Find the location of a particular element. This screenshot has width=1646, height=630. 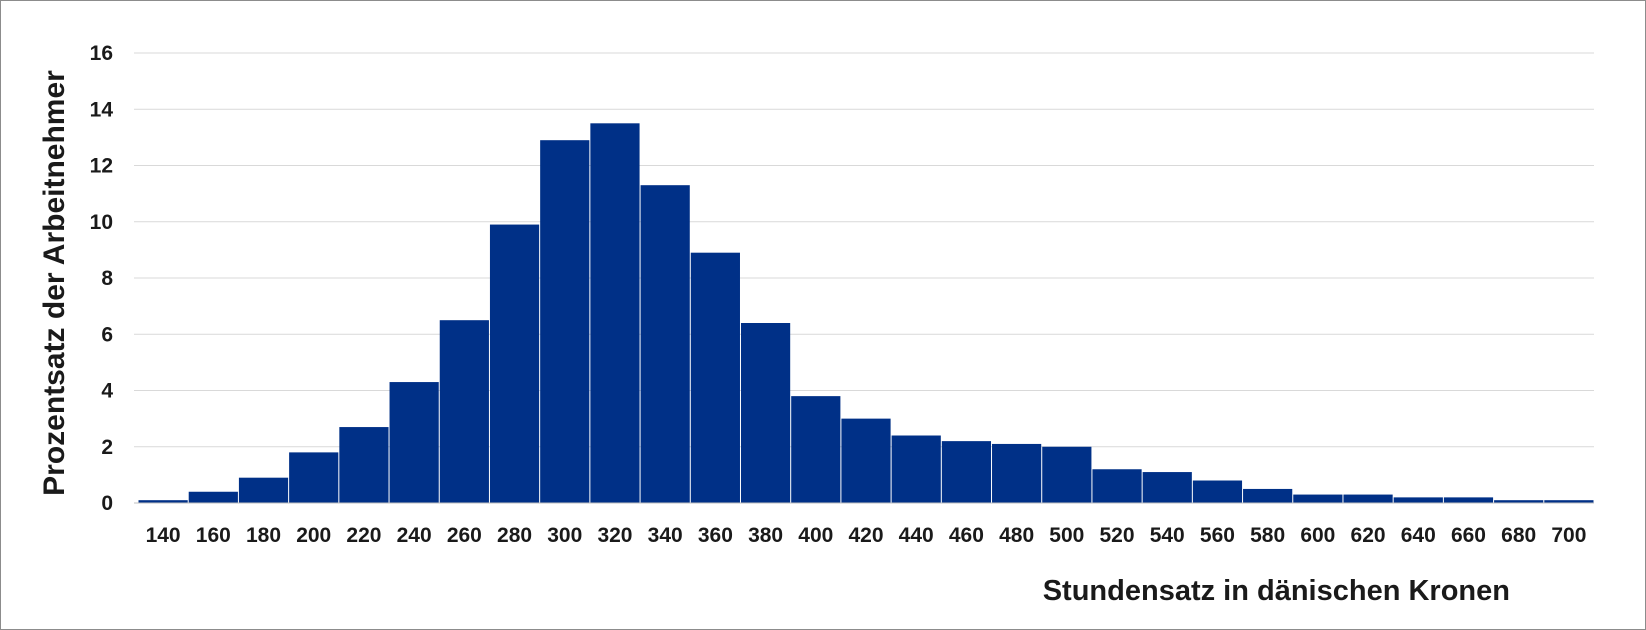

x-tick-label: 280 is located at coordinates (514, 535).